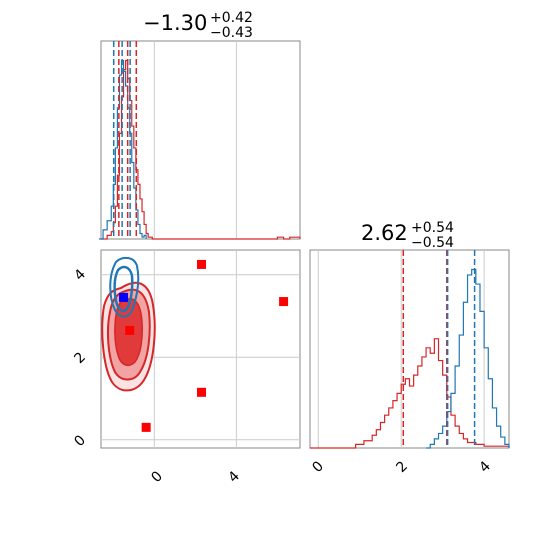 This screenshot has width=550, height=550. I want to click on blue-contour-inner, so click(123, 288).